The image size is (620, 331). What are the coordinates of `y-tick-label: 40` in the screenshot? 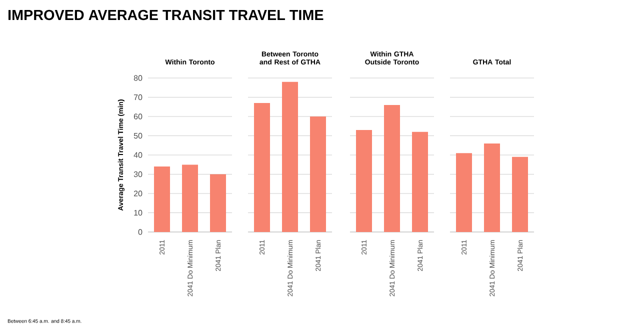 It's located at (138, 155).